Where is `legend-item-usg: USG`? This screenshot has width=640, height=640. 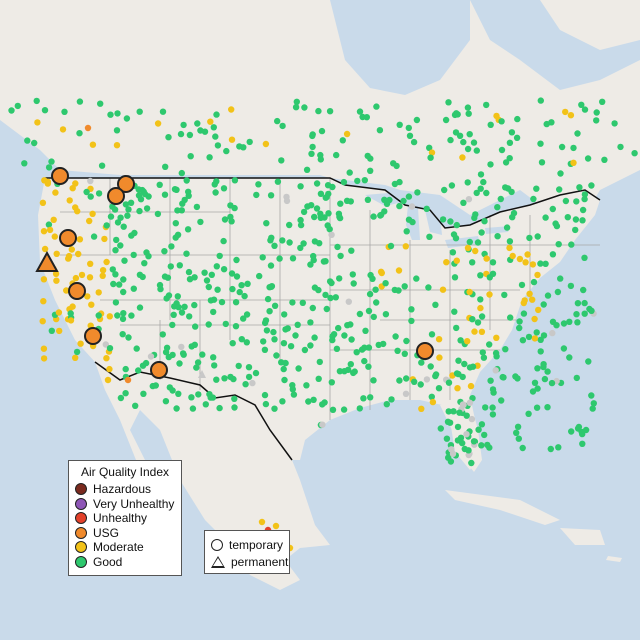 legend-item-usg: USG is located at coordinates (125, 533).